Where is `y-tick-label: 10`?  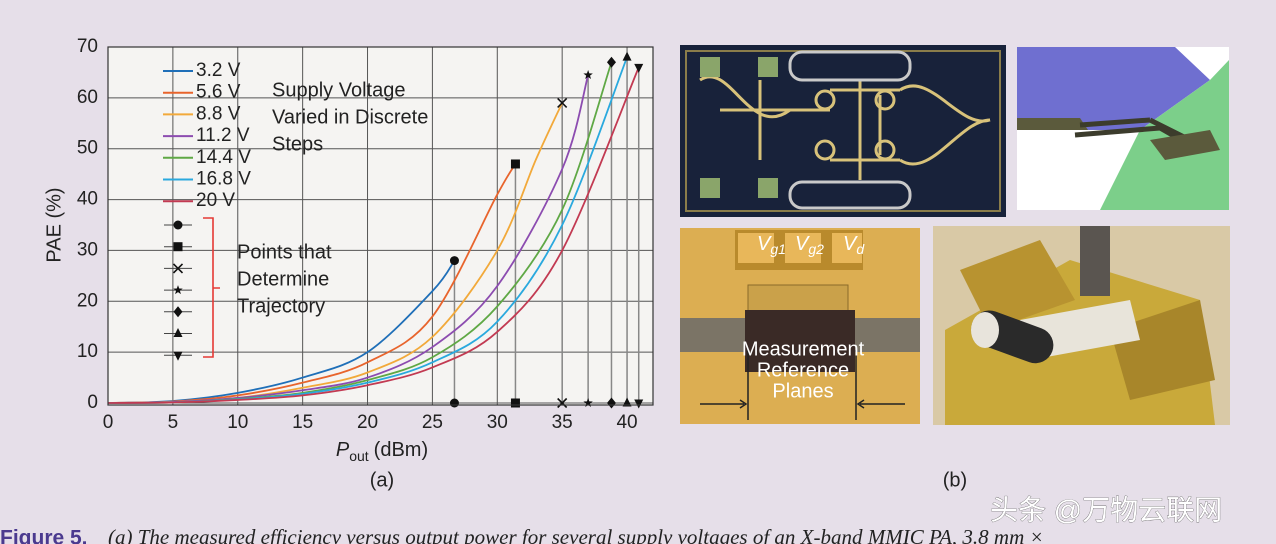 y-tick-label: 10 is located at coordinates (87, 351).